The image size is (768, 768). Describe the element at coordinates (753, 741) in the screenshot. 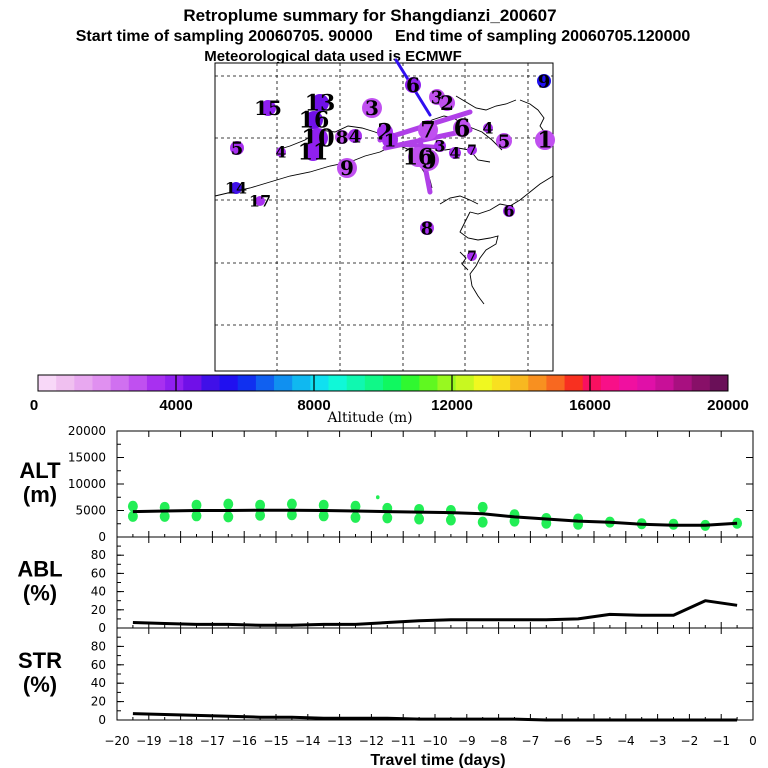

I see `x-tick-label: 0` at that location.